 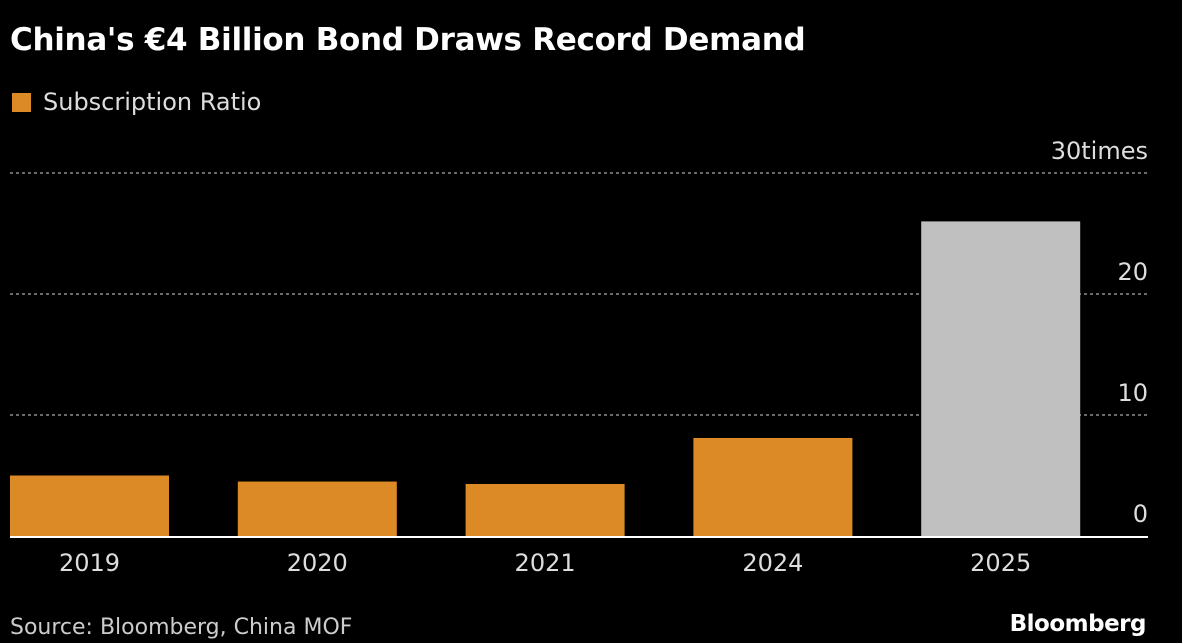 I want to click on bar-2021, so click(x=545, y=509).